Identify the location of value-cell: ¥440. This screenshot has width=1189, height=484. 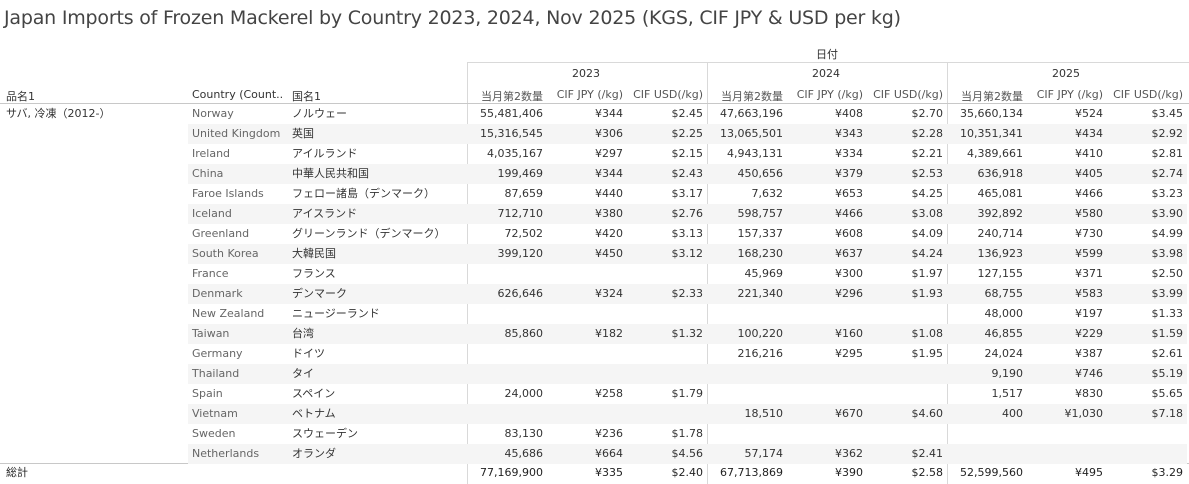
(609, 193).